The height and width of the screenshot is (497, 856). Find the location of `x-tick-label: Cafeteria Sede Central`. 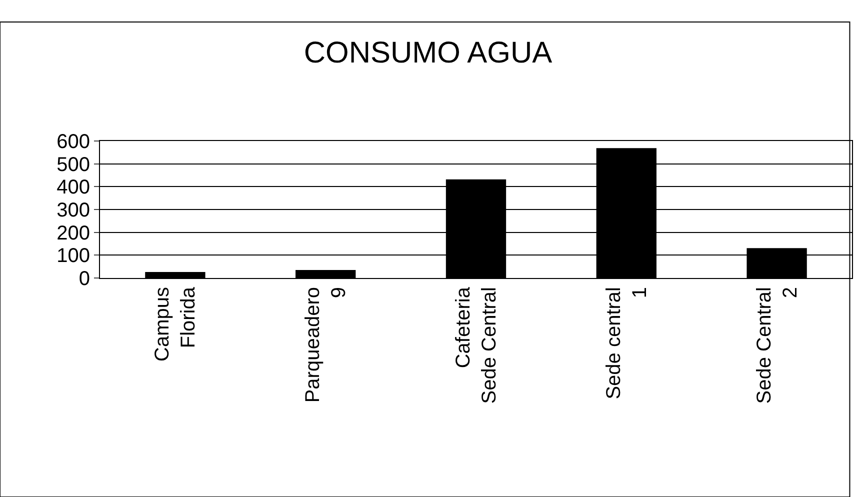

x-tick-label: Cafeteria Sede Central is located at coordinates (476, 345).